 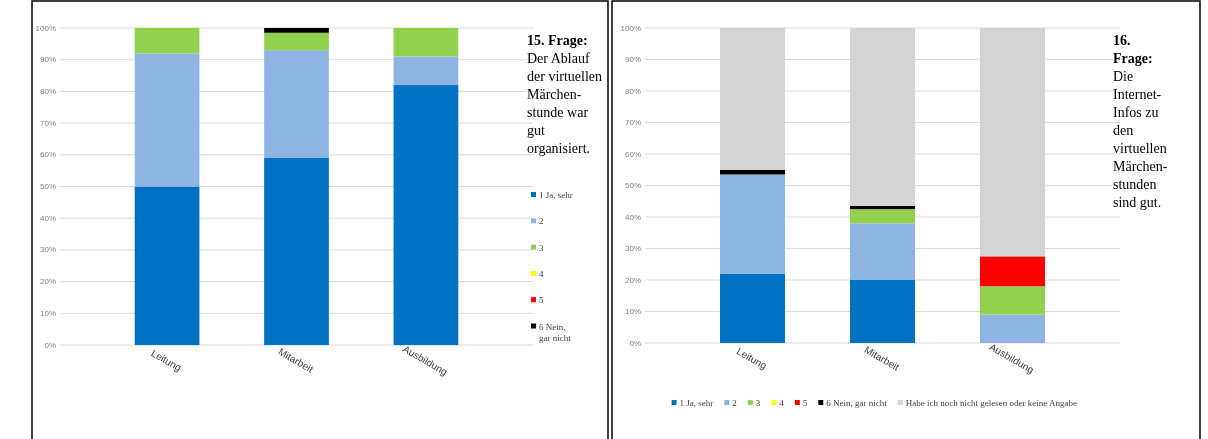 What do you see at coordinates (1133, 49) in the screenshot?
I see `text: 16. Frage:` at bounding box center [1133, 49].